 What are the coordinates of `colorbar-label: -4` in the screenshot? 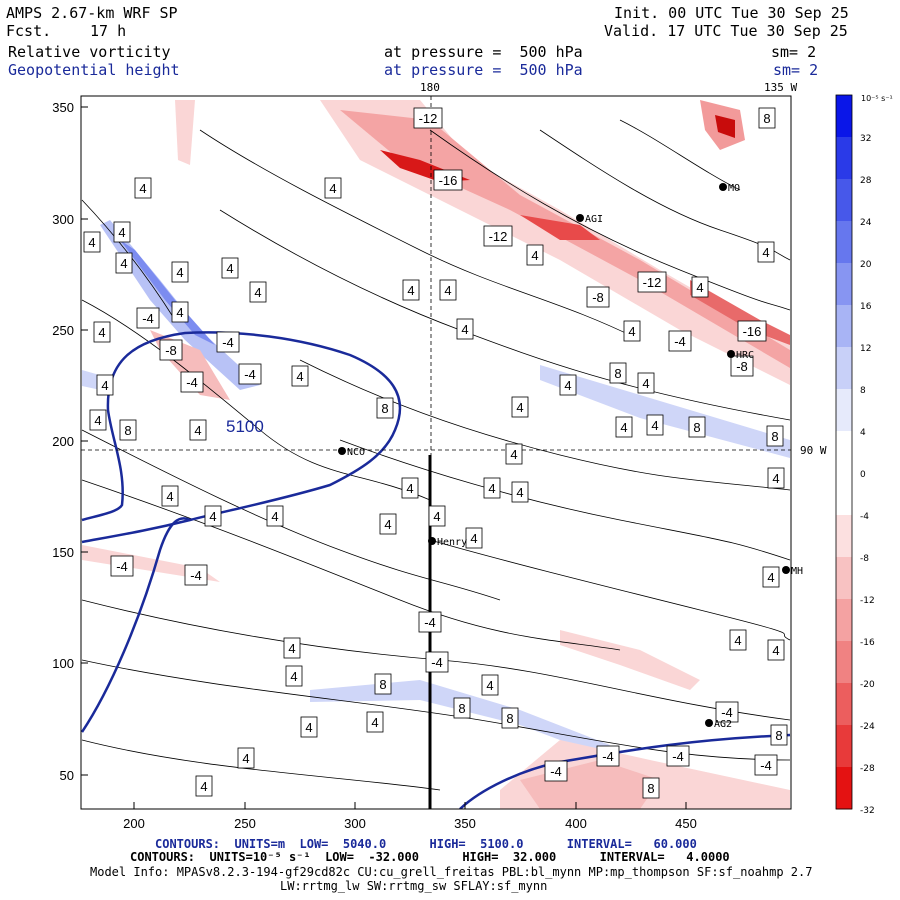 It's located at (864, 517).